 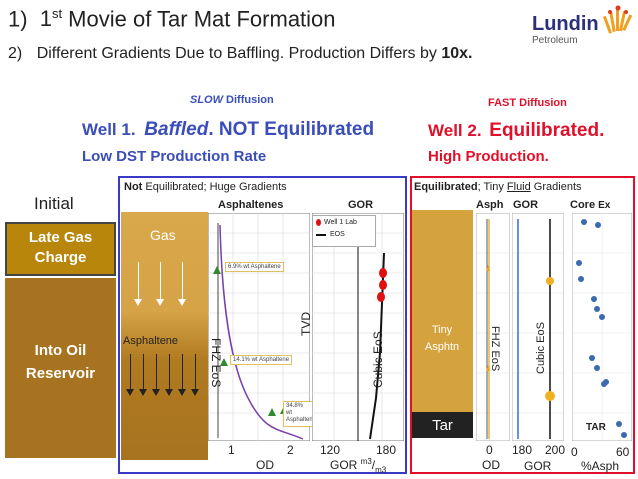 I want to click on well1-reservoir-column, so click(x=164, y=336).